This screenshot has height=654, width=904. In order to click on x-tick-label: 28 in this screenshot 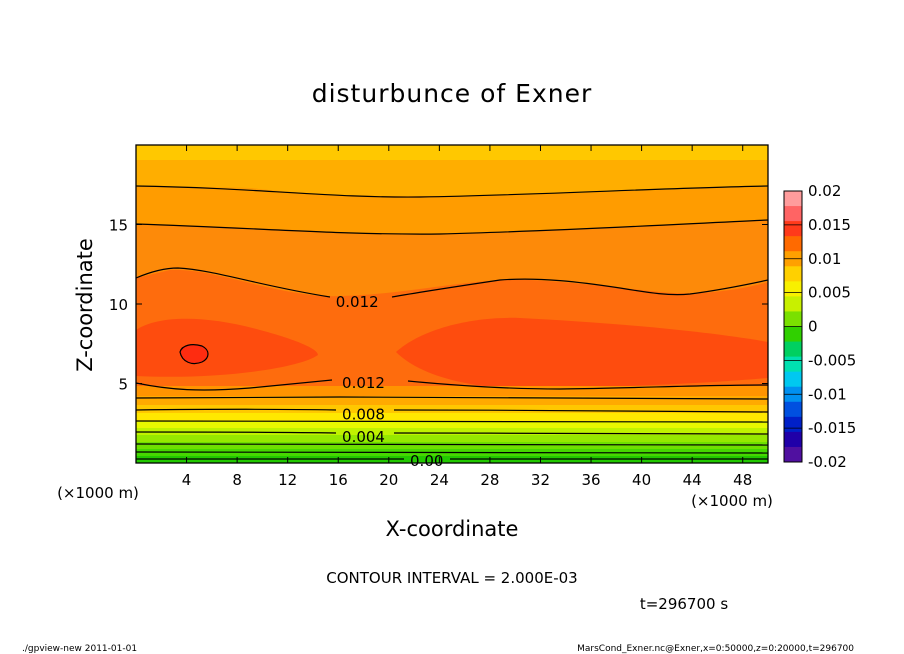, I will do `click(489, 480)`.